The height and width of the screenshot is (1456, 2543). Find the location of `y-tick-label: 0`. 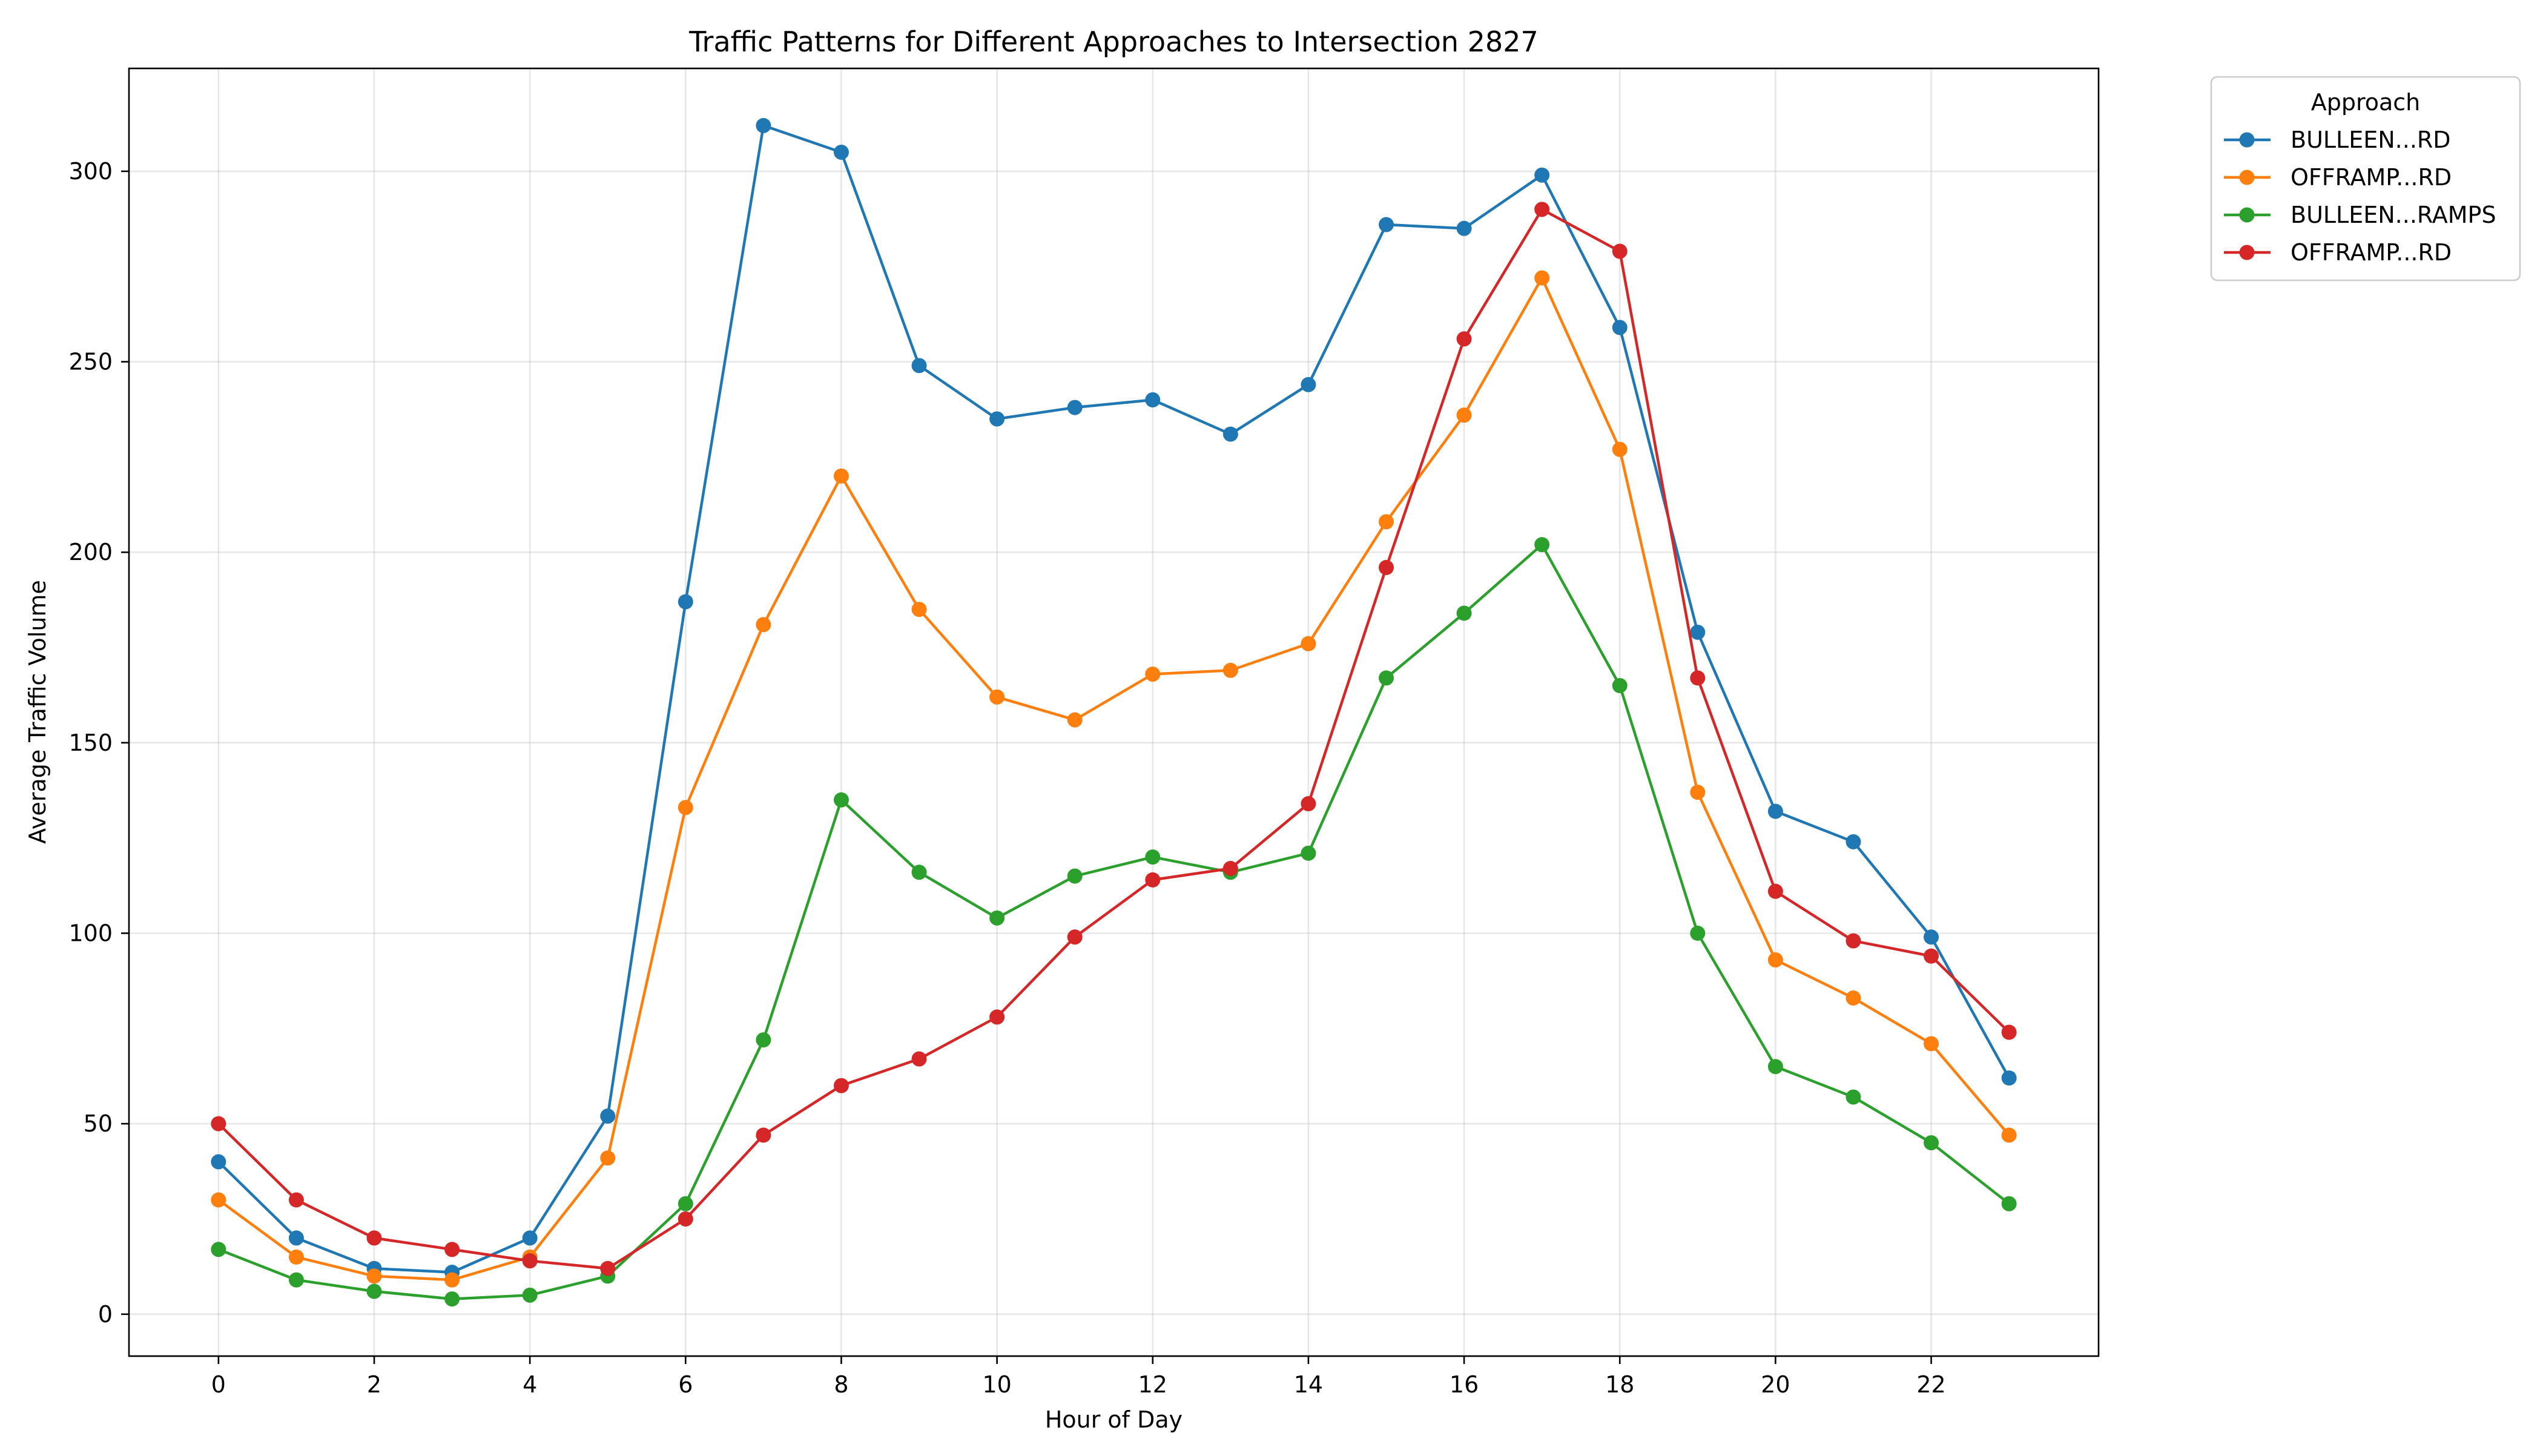

y-tick-label: 0 is located at coordinates (106, 1314).